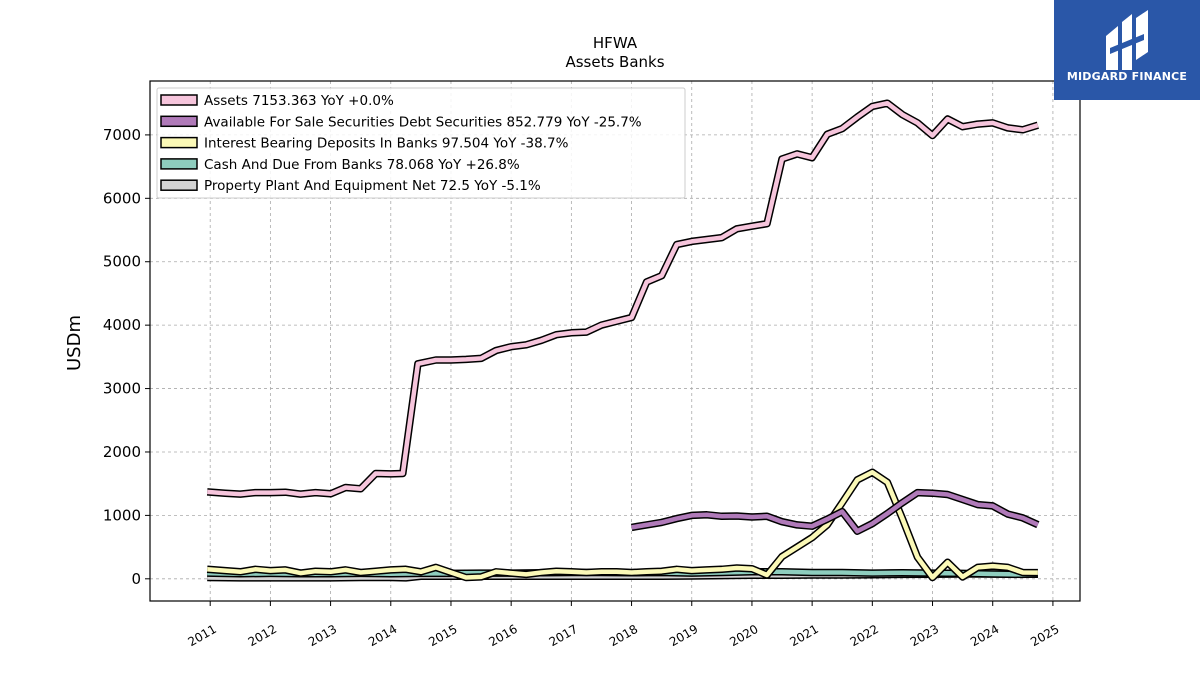  I want to click on y-axis-label: USDm, so click(74, 343).